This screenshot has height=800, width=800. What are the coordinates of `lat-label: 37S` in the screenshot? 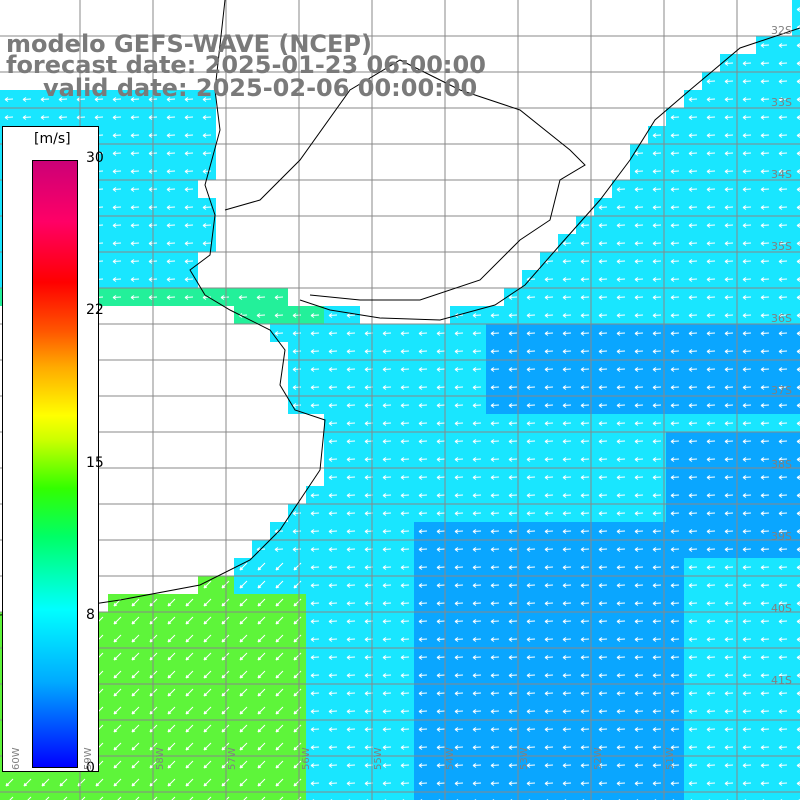 It's located at (781, 390).